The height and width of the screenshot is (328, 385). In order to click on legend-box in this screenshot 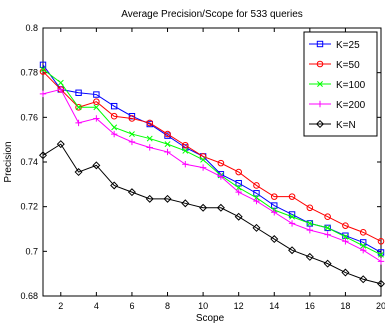, I will do `click(340, 84)`.